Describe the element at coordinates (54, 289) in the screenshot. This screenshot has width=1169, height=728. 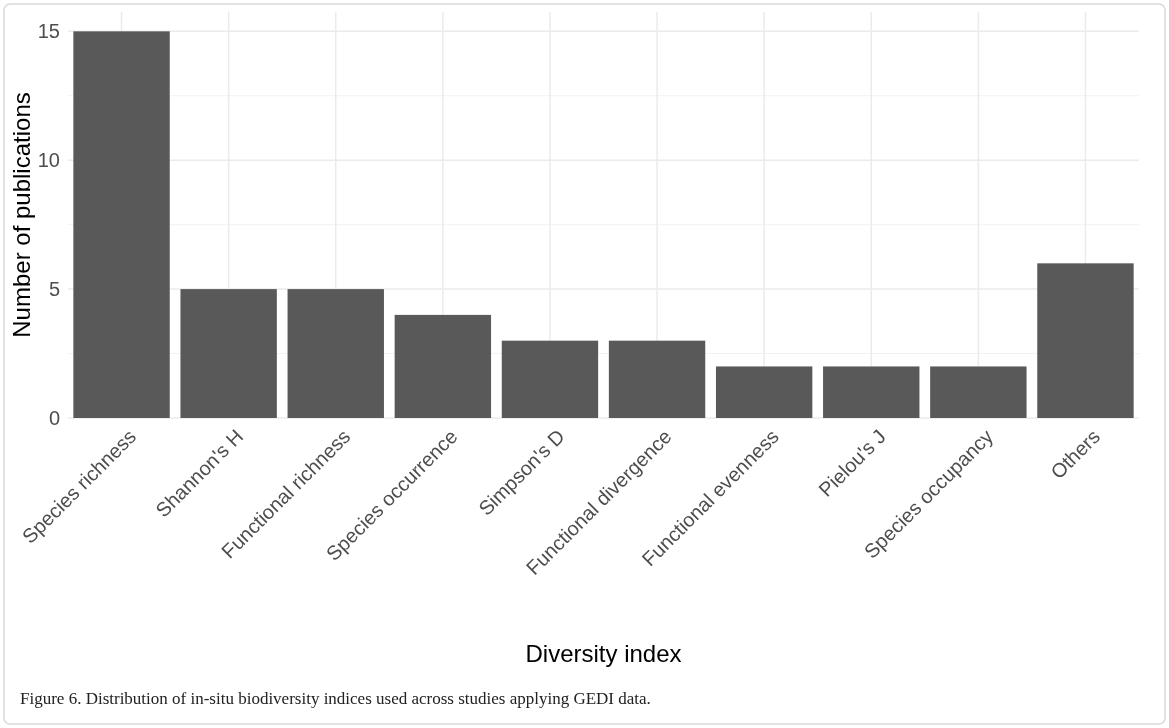
I see `y-tick-label: 5` at that location.